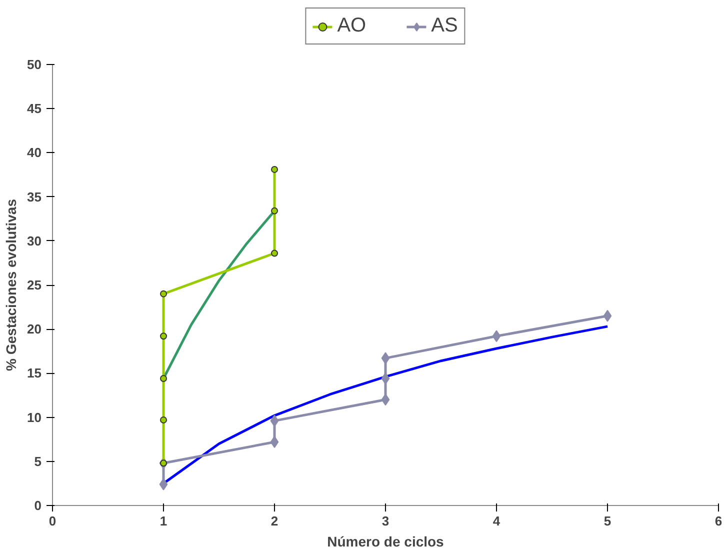  Describe the element at coordinates (34, 152) in the screenshot. I see `y-tick-label: 40` at that location.